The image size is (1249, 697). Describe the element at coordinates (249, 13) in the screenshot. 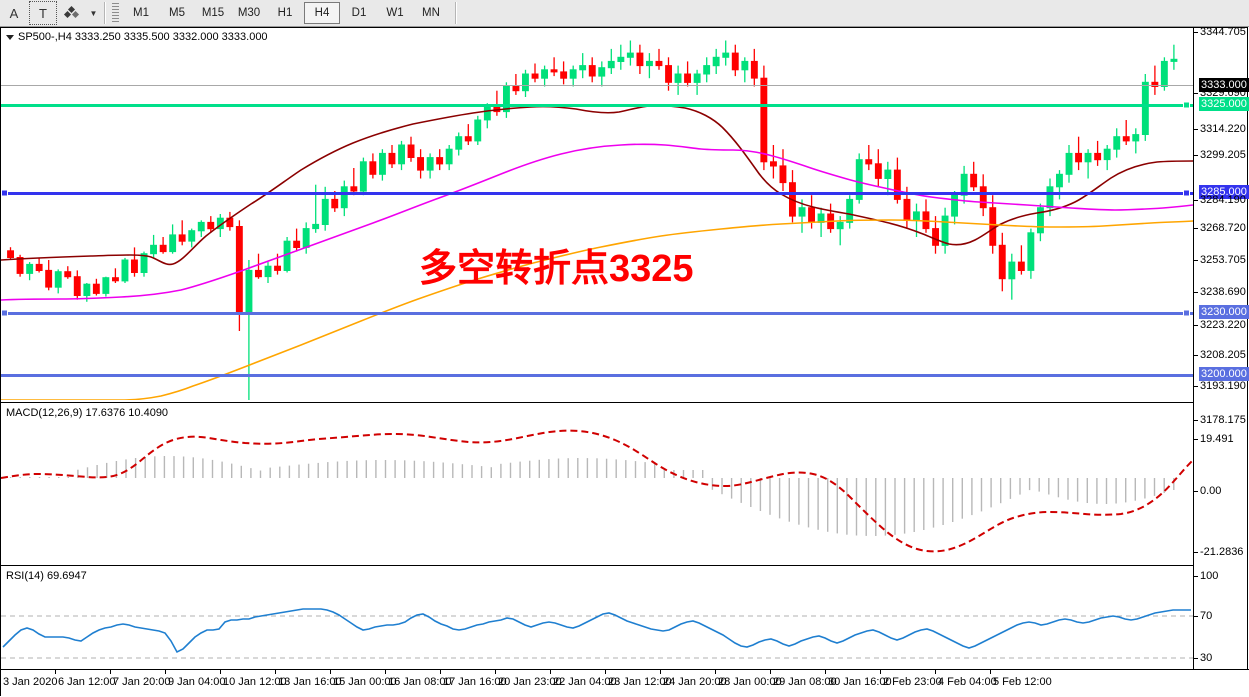

I see `timeframe-m30: M30` at that location.